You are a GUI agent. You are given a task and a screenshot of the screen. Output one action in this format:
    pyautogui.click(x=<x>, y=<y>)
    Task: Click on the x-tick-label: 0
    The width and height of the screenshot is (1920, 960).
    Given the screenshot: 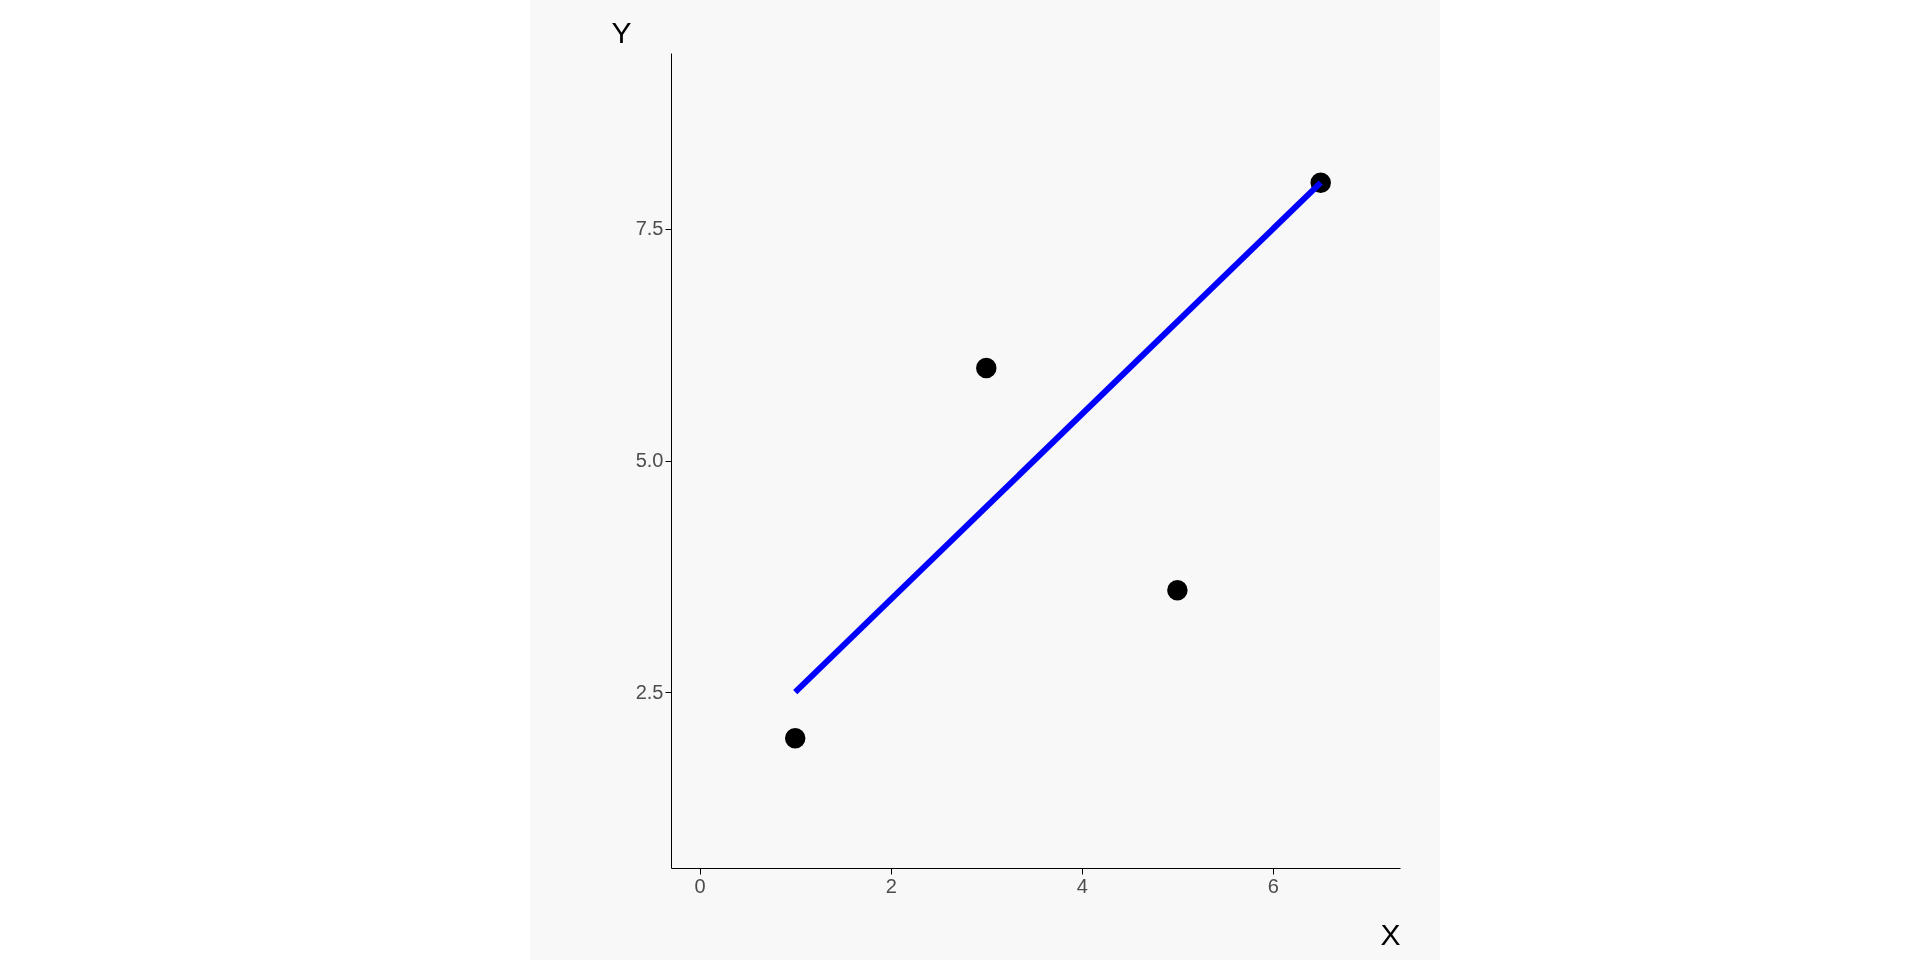 What is the action you would take?
    pyautogui.click(x=700, y=885)
    